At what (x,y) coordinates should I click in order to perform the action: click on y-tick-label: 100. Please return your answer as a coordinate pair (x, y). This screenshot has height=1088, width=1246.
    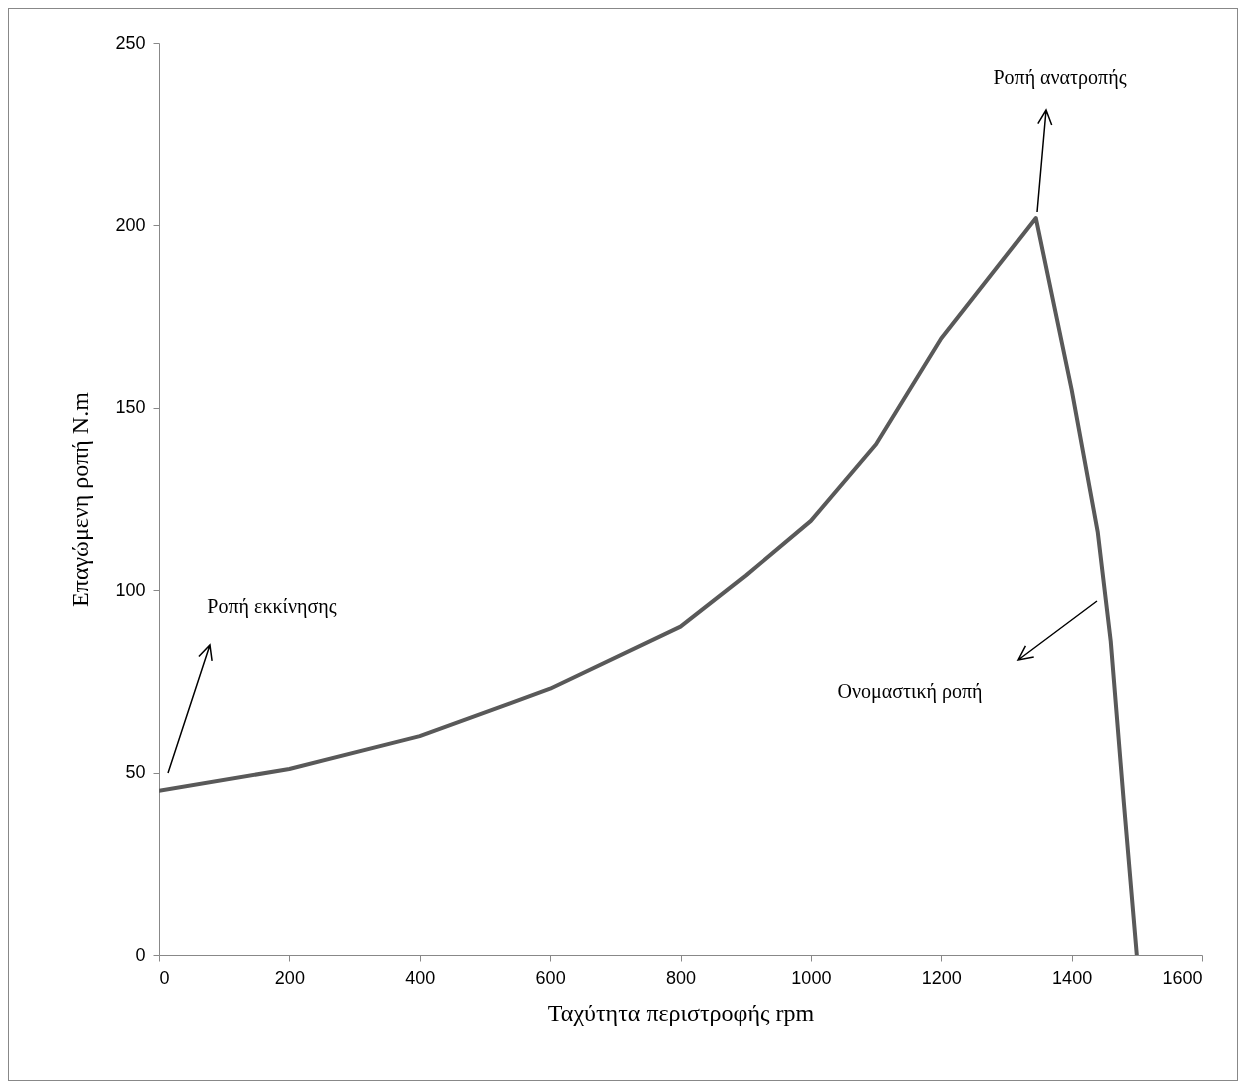
    Looking at the image, I should click on (130, 589).